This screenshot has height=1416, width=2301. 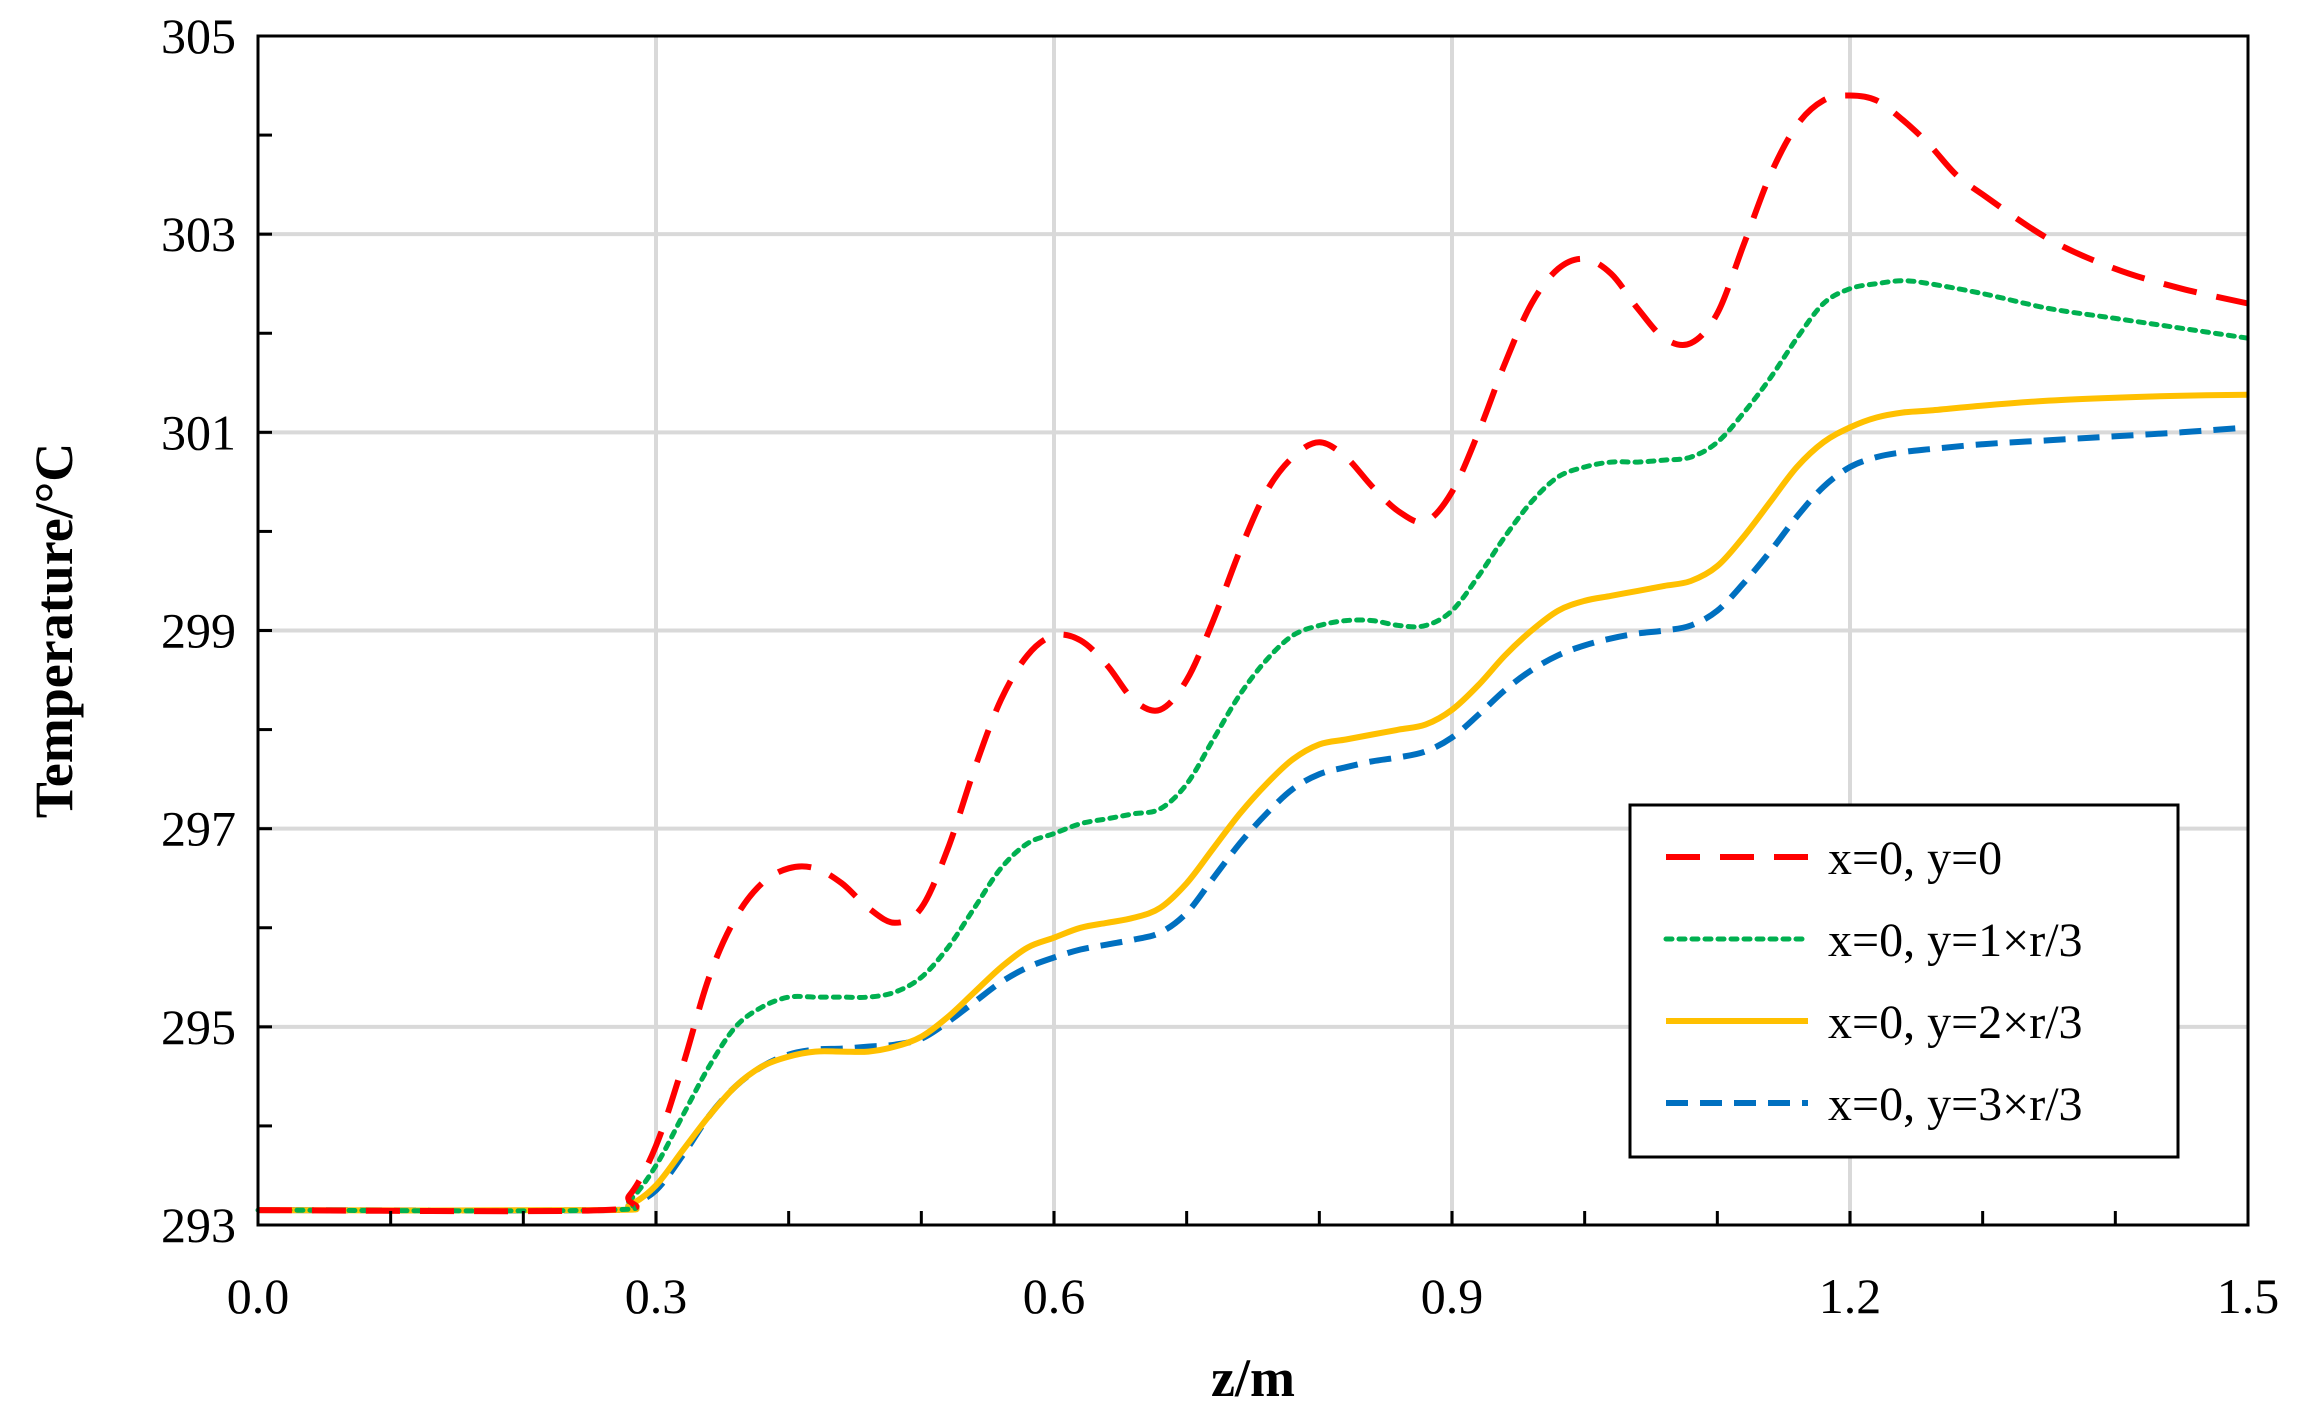 What do you see at coordinates (1054, 1296) in the screenshot?
I see `x-tick-label: 0.6` at bounding box center [1054, 1296].